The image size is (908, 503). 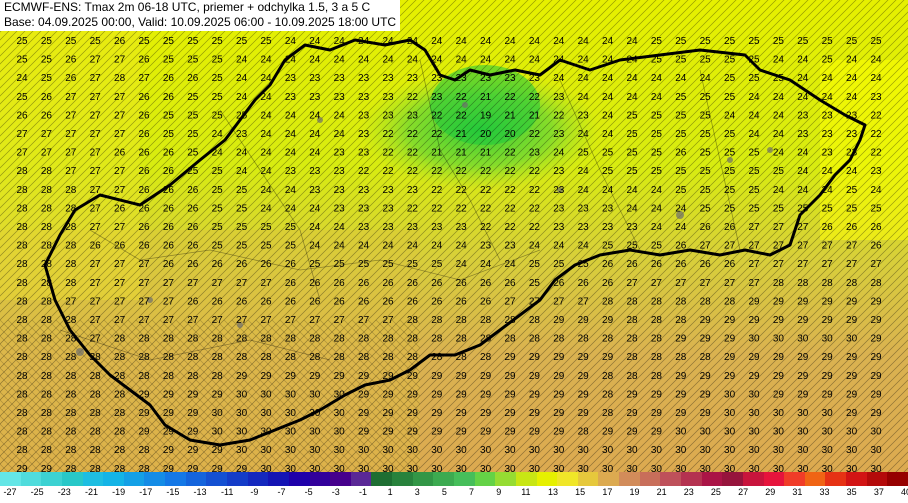 I want to click on colorbar-label: 1, so click(x=390, y=492).